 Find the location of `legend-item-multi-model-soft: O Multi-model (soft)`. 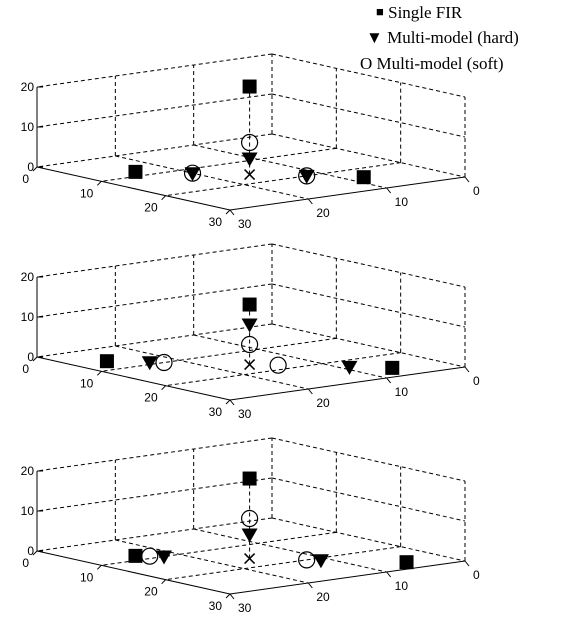

legend-item-multi-model-soft: O Multi-model (soft) is located at coordinates (432, 64).